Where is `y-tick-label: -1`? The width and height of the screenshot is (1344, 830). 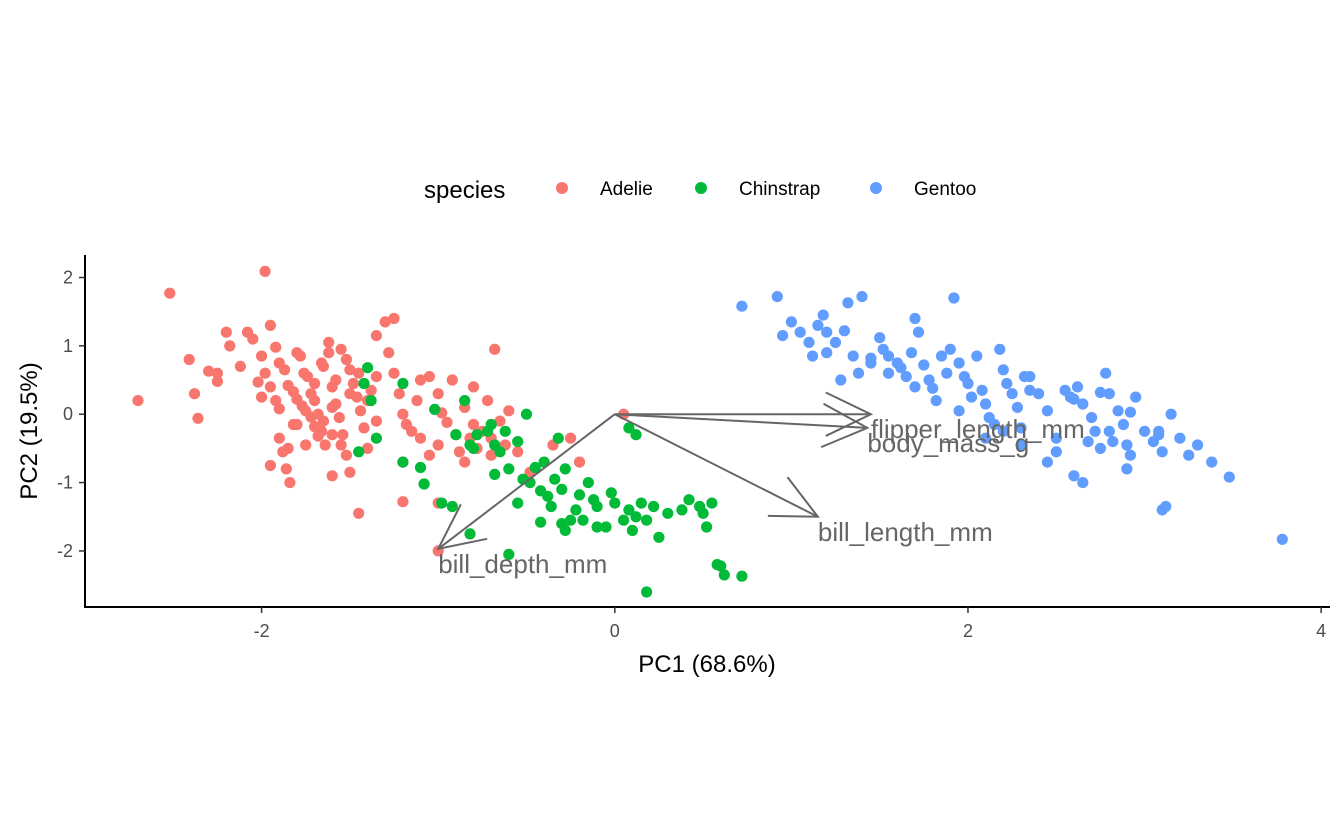 y-tick-label: -1 is located at coordinates (65, 483).